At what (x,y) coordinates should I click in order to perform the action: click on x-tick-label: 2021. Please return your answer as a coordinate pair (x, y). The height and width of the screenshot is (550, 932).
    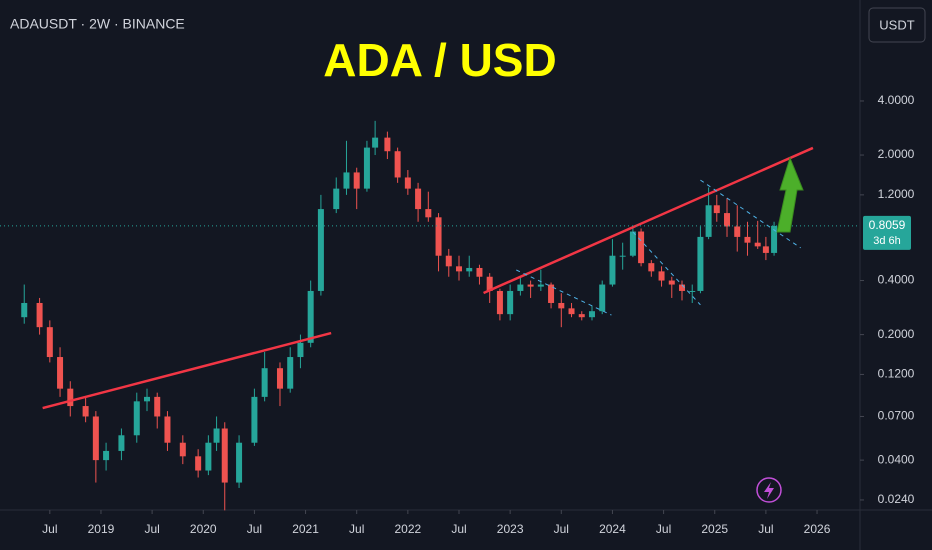
    Looking at the image, I should click on (305, 529).